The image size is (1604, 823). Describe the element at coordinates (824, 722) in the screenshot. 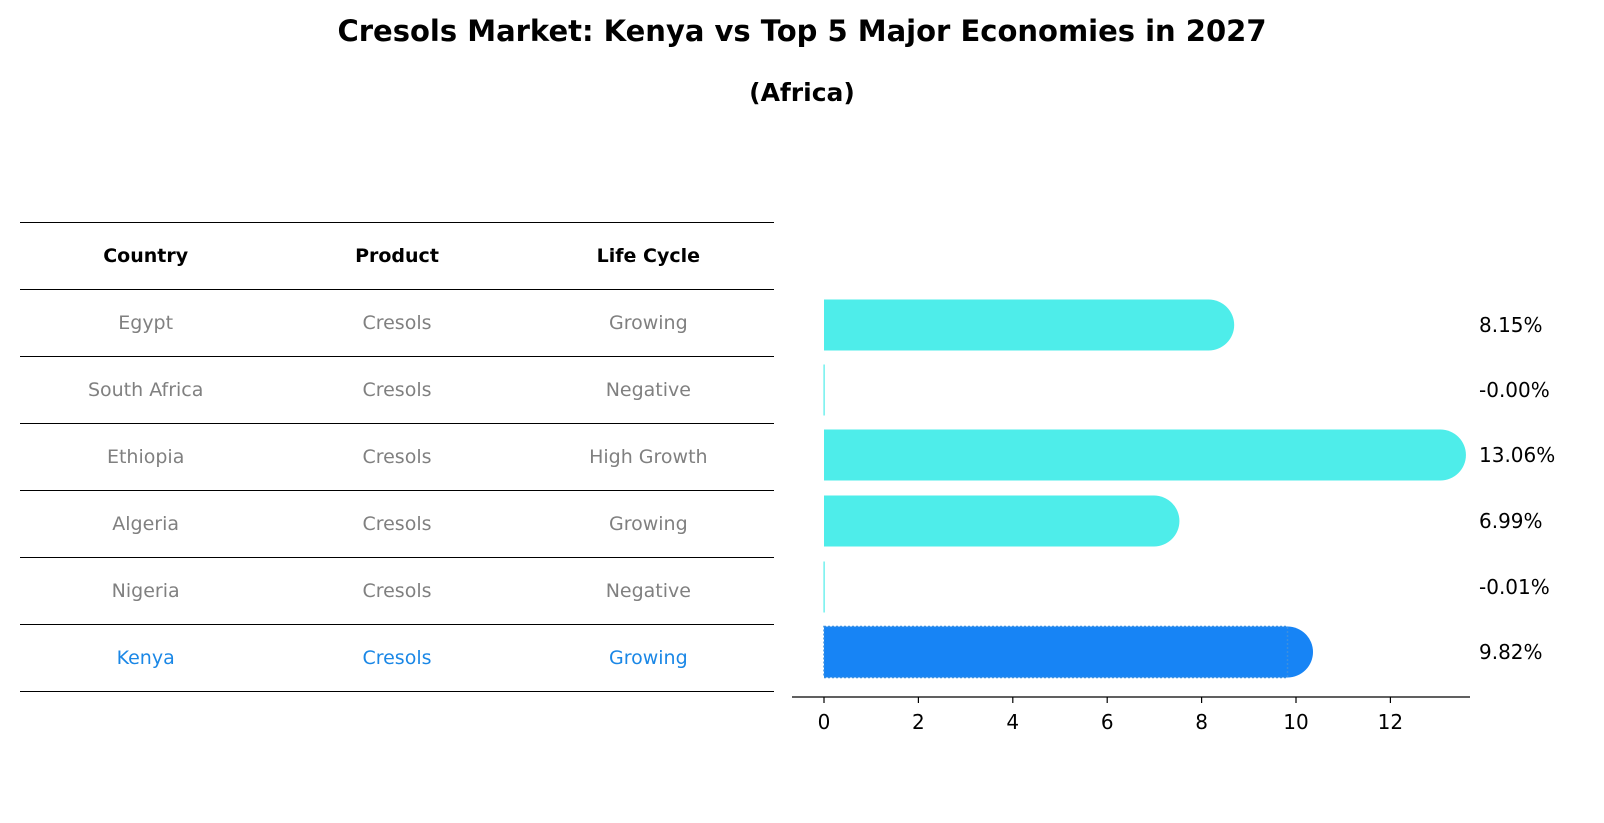

I see `x-tick-label: 0` at that location.